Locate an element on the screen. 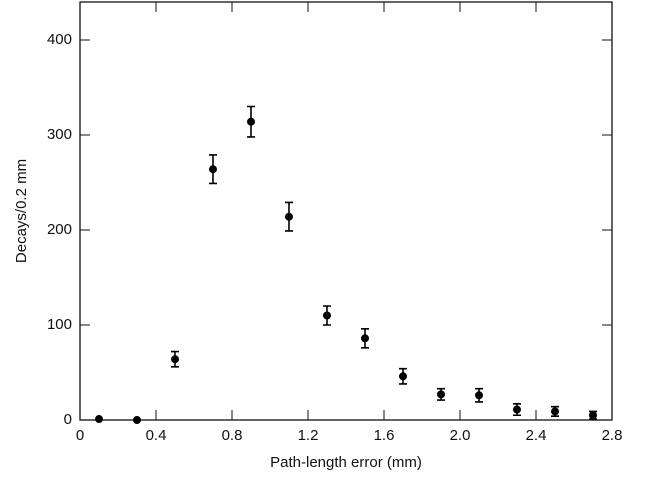 Image resolution: width=652 pixels, height=482 pixels. y-tick-label: 200 is located at coordinates (59, 229).